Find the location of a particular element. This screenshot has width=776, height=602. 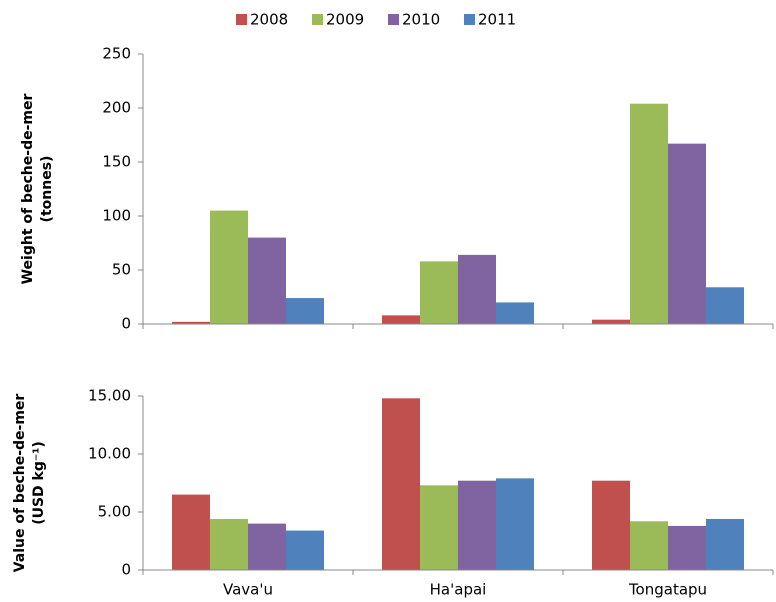

y-axis-label: Value of beche-de-mer is located at coordinates (20, 483).